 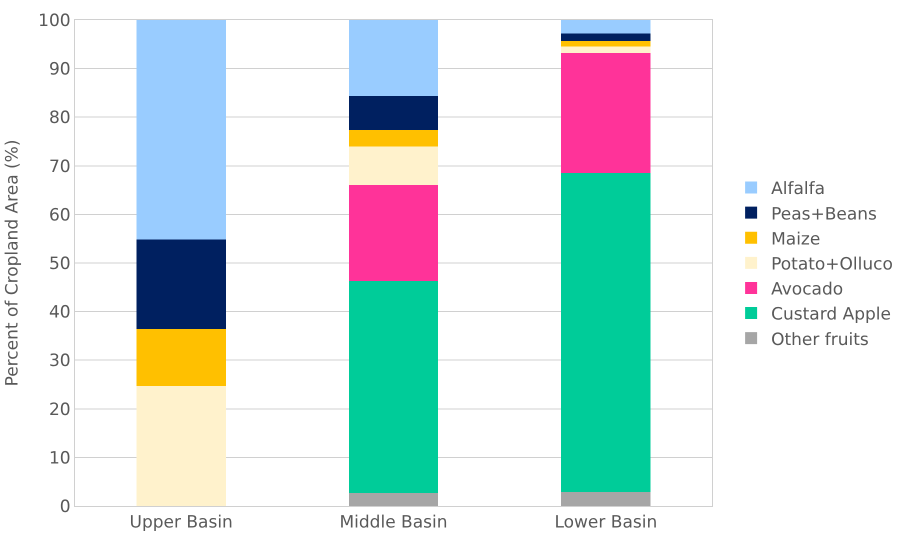 I want to click on y-tick-label: 0, so click(x=65, y=506).